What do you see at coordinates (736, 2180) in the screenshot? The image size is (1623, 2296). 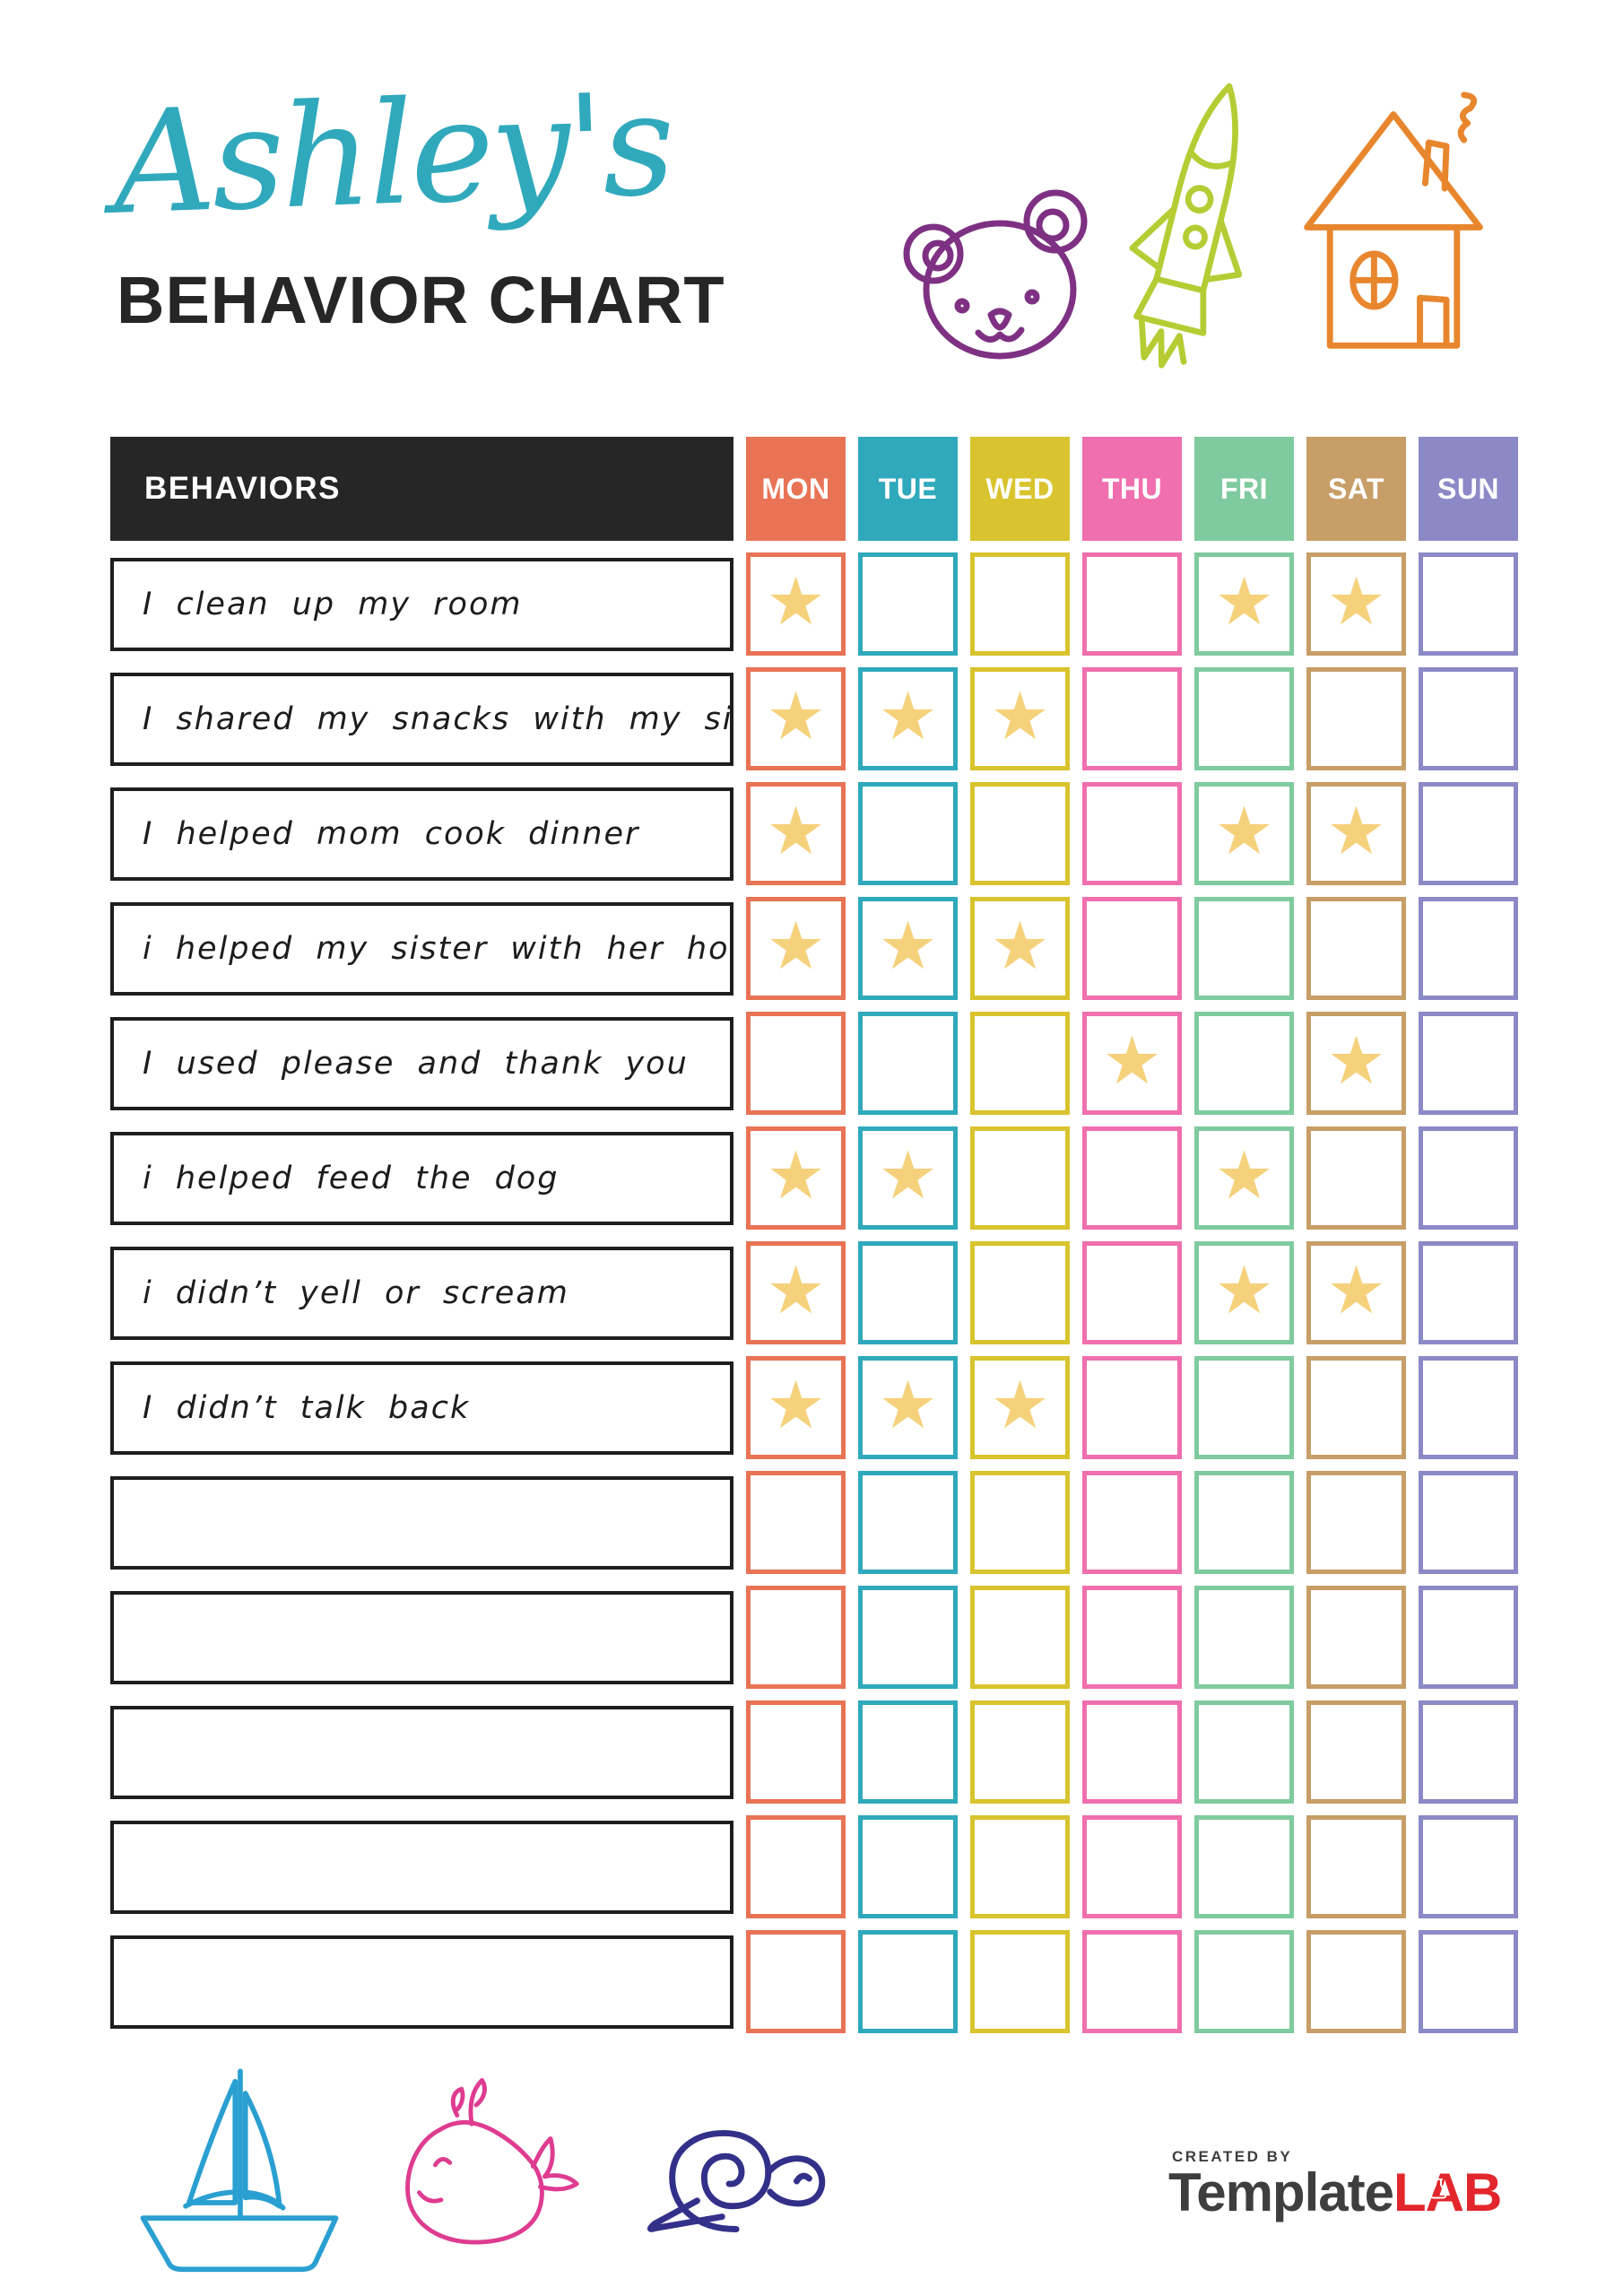 I see `snail-doodle-icon` at bounding box center [736, 2180].